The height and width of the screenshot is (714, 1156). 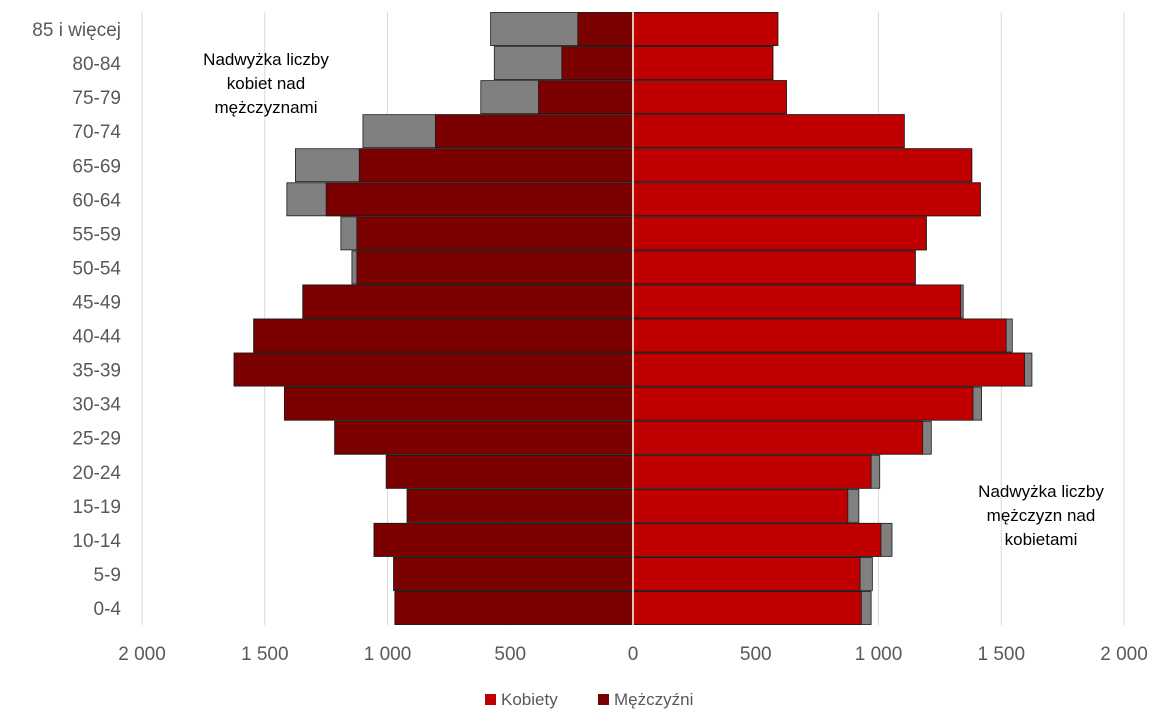 I want to click on y-tick-label: 5-9, so click(x=107, y=575).